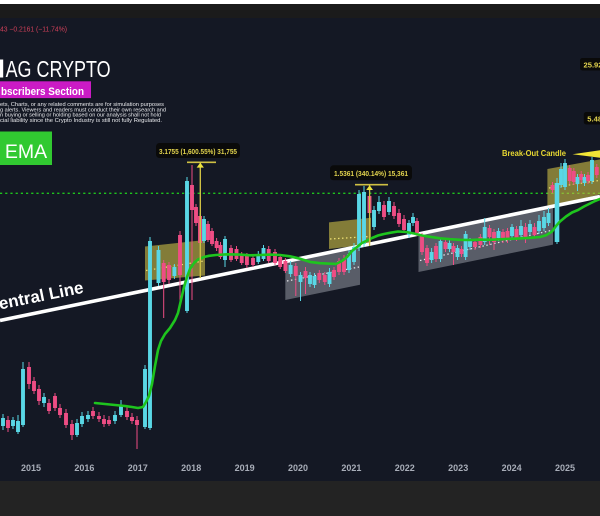 This screenshot has width=600, height=516. Describe the element at coordinates (84, 468) in the screenshot. I see `svg-text: 2016` at that location.